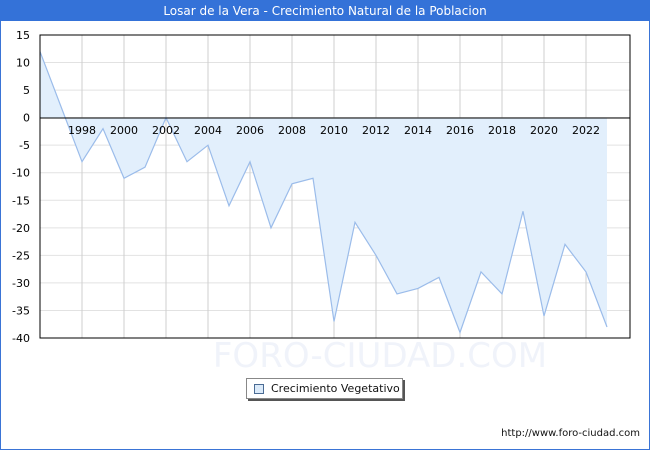 This screenshot has height=450, width=650. I want to click on y-tick-label: -25, so click(21, 255).